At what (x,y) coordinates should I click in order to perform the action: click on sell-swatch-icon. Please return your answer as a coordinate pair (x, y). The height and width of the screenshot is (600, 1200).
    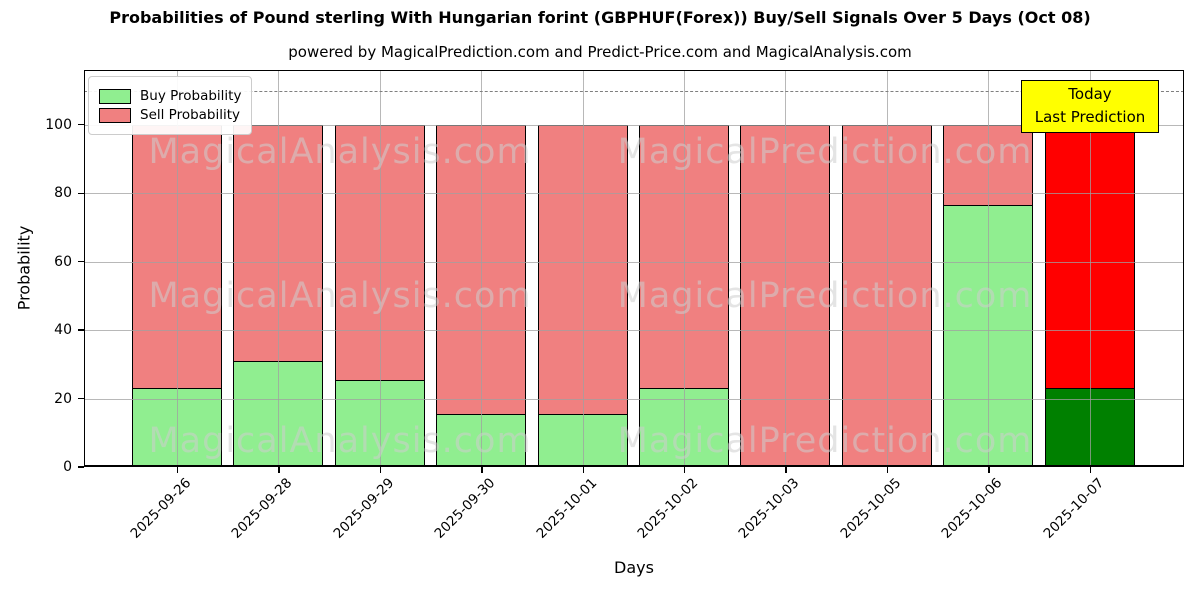
    Looking at the image, I should click on (115, 115).